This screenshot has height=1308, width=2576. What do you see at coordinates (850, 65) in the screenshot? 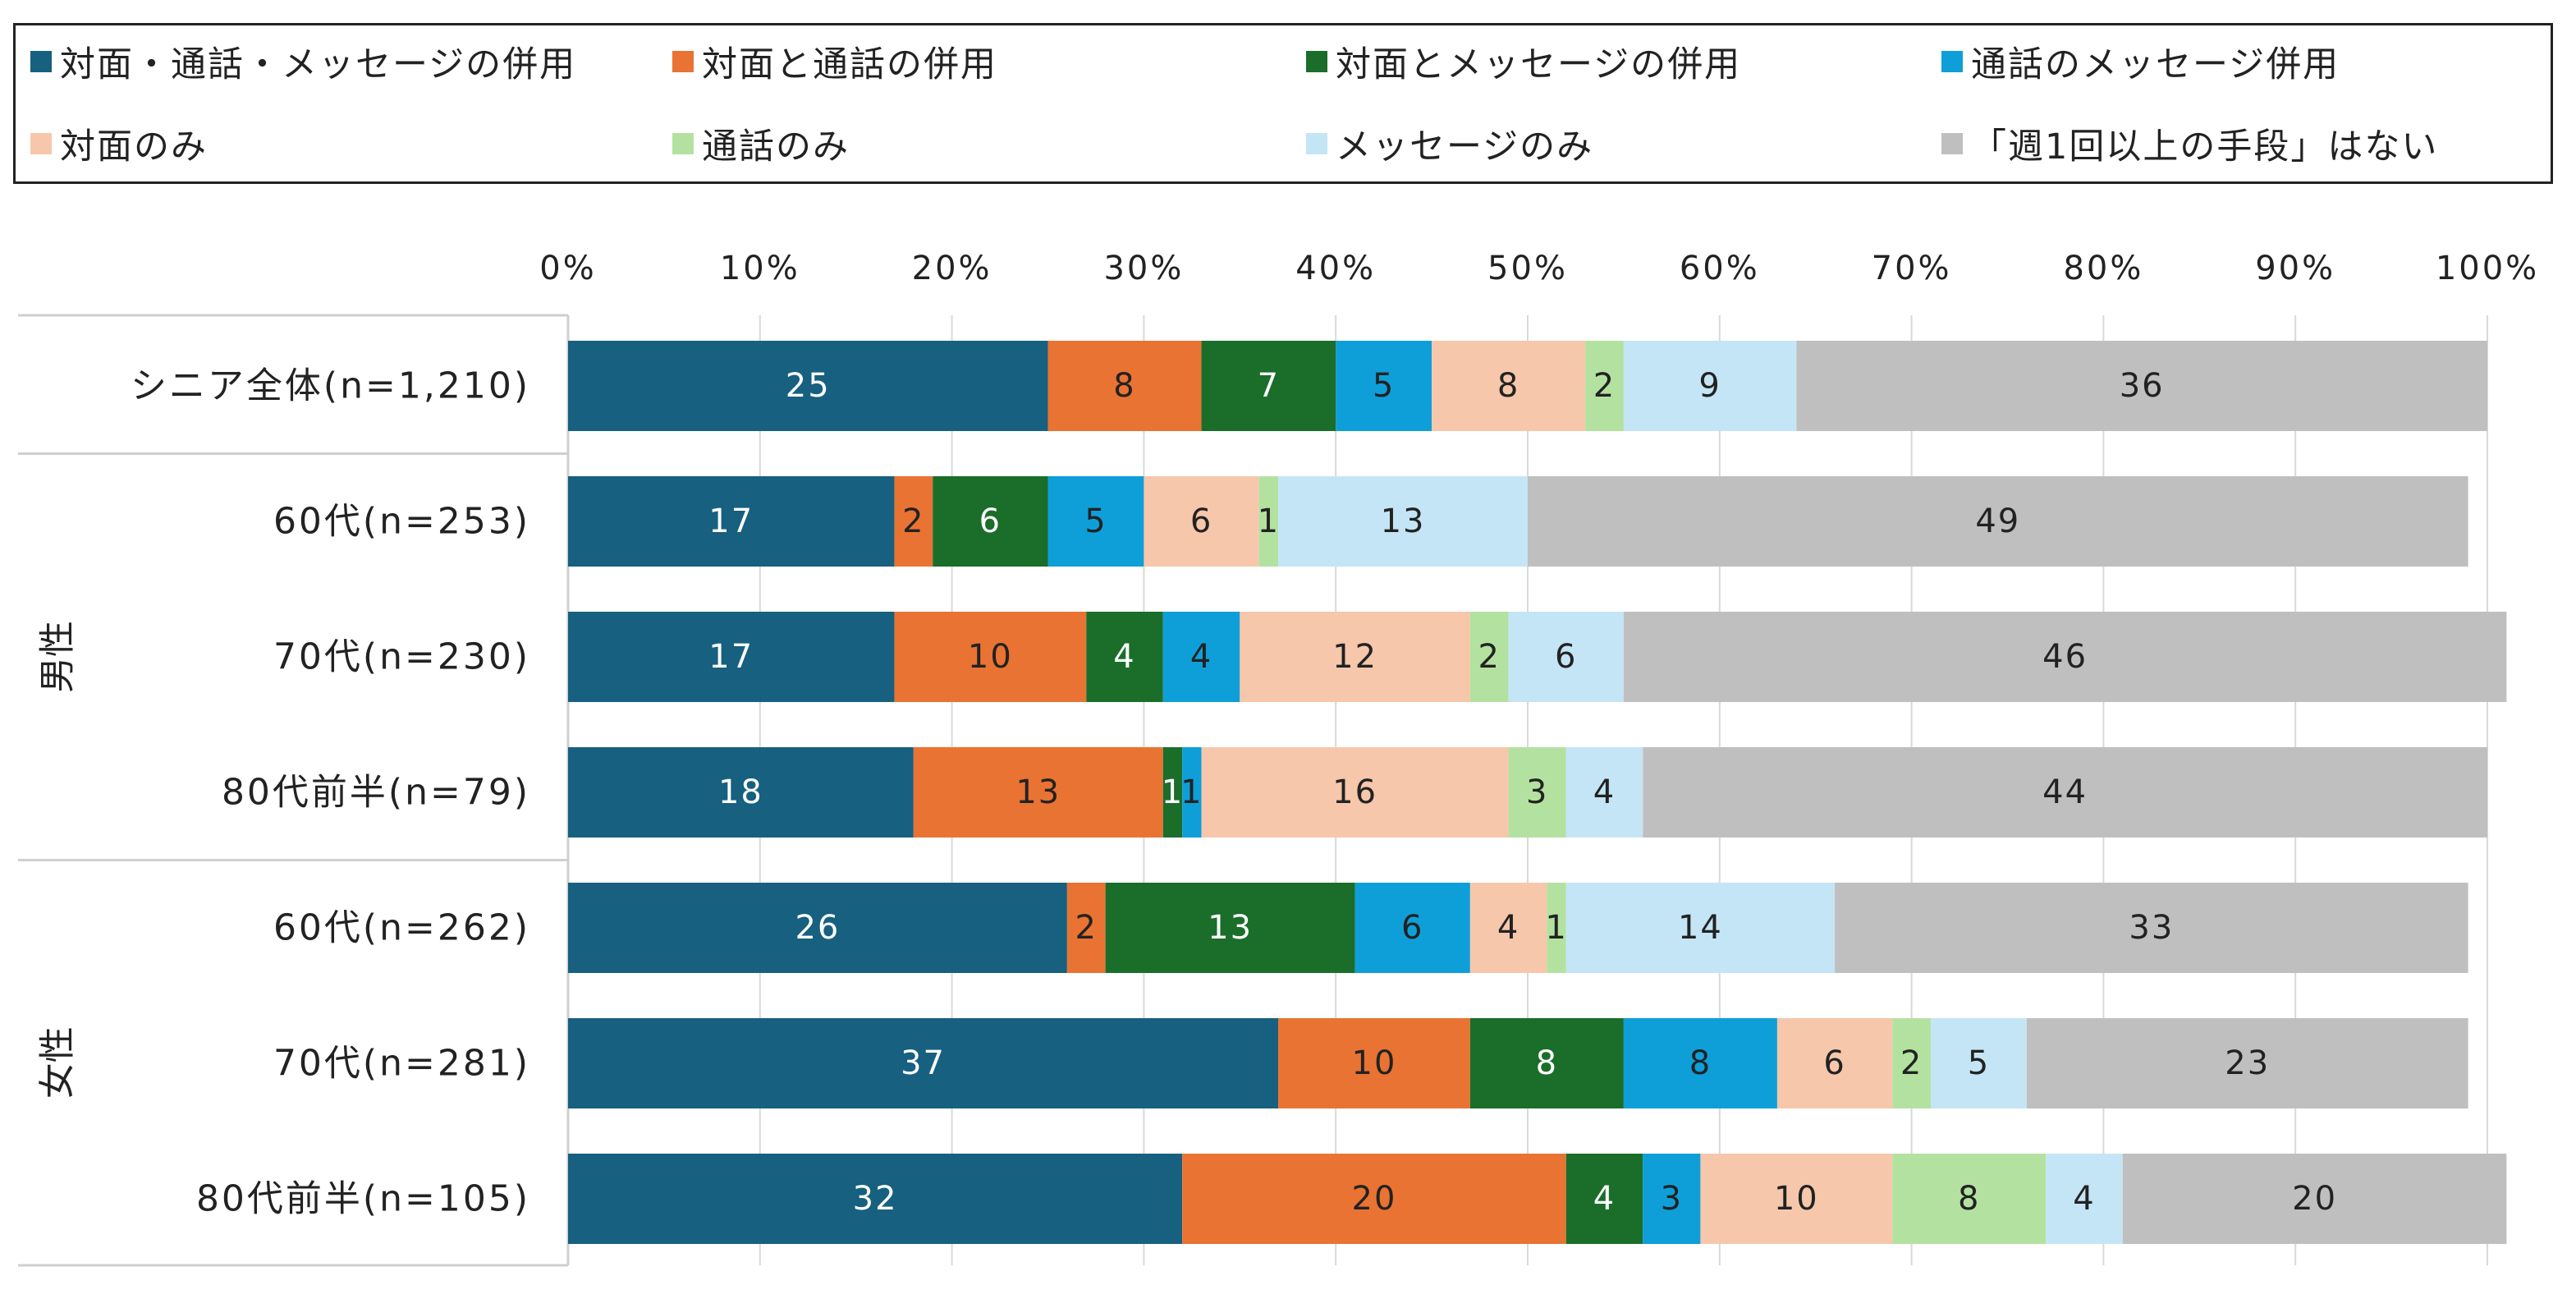
I see `legend-label: 対面と通話の併用` at bounding box center [850, 65].